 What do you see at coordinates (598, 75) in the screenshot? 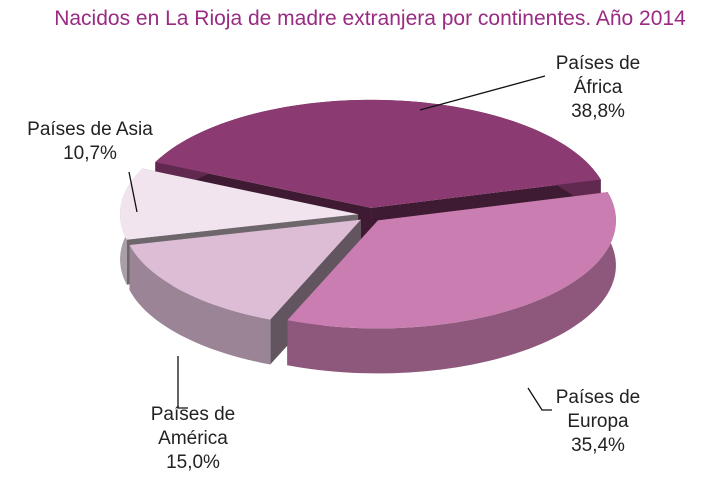
I see `category-label: Países de África` at bounding box center [598, 75].